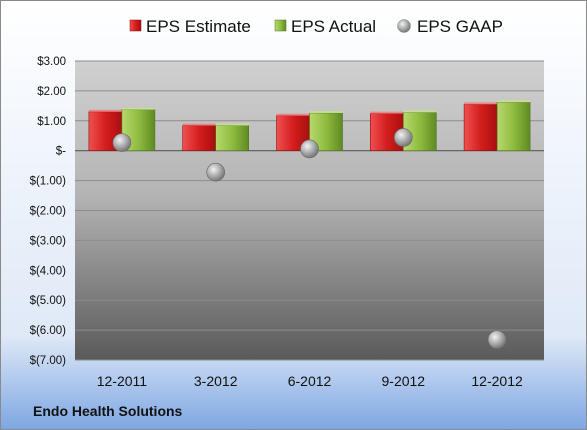  Describe the element at coordinates (122, 142) in the screenshot. I see `marker-eps-gaap-12-2011` at that location.